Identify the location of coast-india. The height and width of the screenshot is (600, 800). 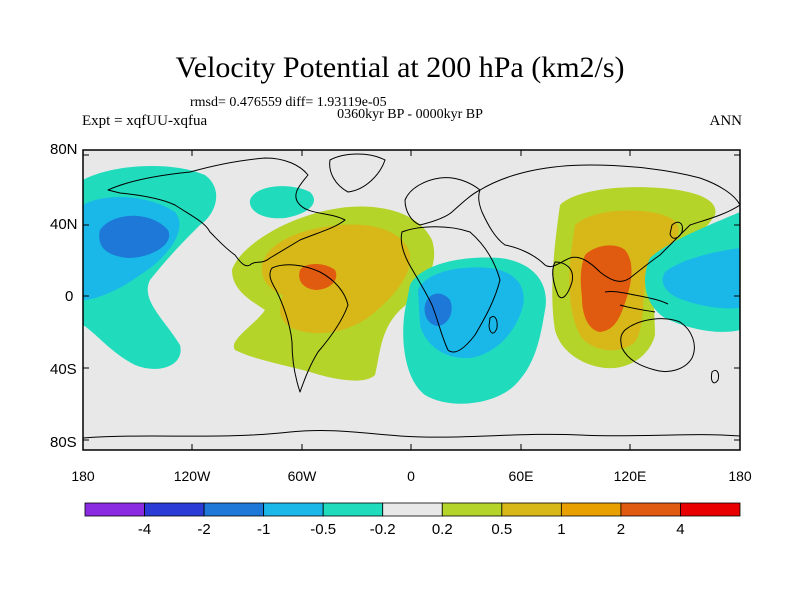
(563, 280).